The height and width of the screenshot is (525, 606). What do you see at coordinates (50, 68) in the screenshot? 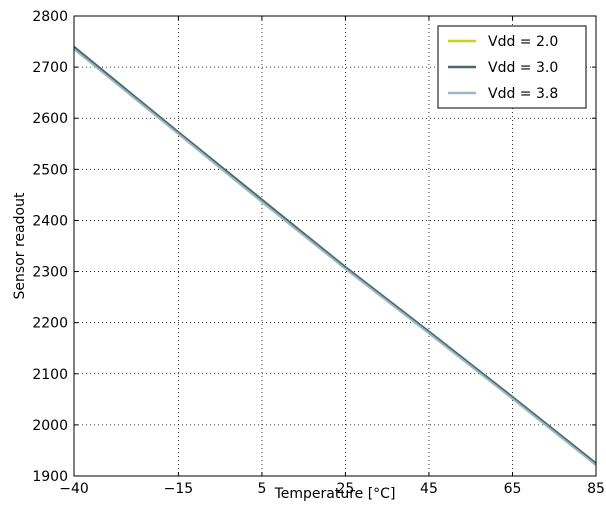
I see `y-tick-label: 2700` at bounding box center [50, 68].